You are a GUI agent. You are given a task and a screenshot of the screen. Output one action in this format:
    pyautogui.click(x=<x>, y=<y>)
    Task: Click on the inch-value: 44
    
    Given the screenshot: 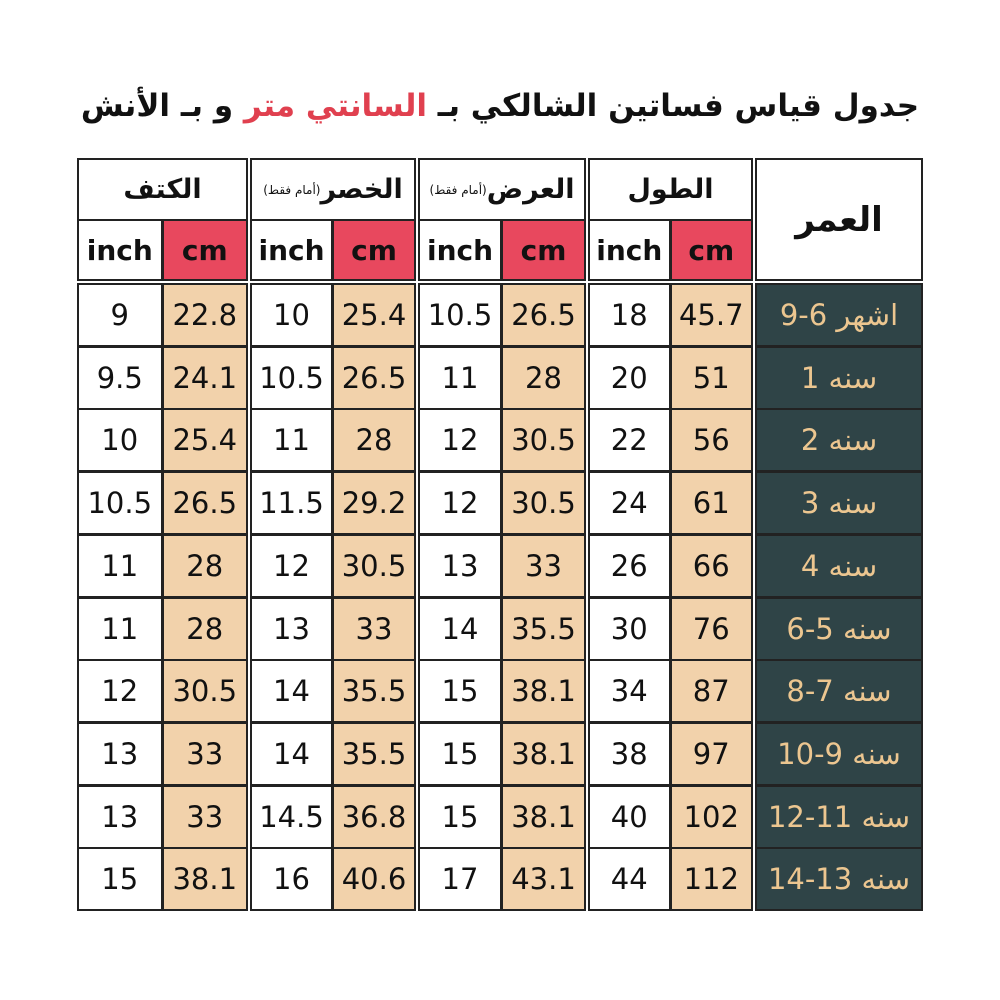 What is the action you would take?
    pyautogui.click(x=629, y=879)
    